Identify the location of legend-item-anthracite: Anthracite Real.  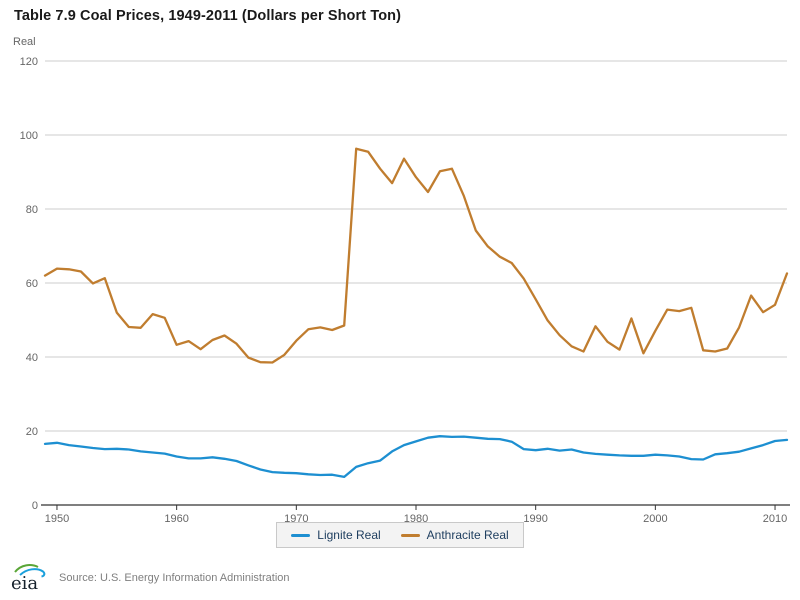
(454, 535).